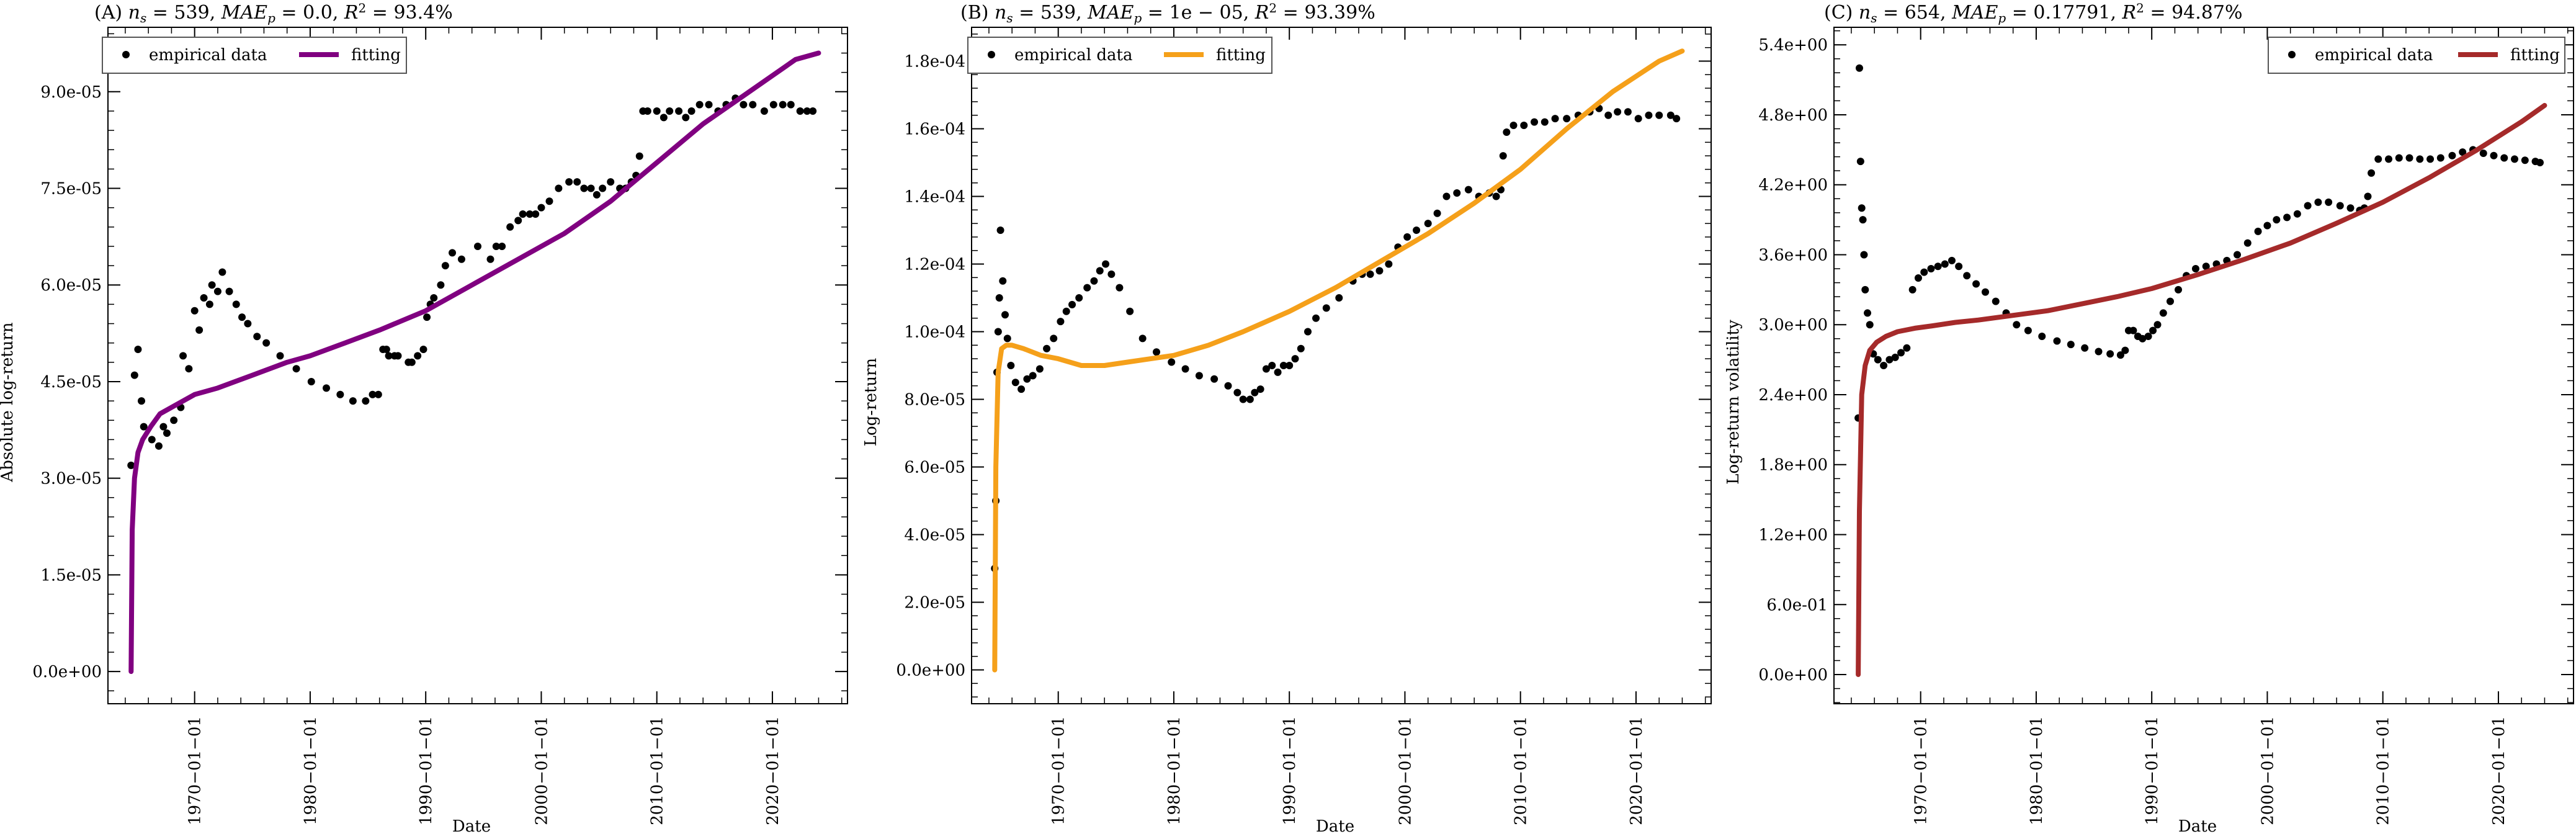  Describe the element at coordinates (1793, 396) in the screenshot. I see `y-tick-label: 2.4e+00` at that location.